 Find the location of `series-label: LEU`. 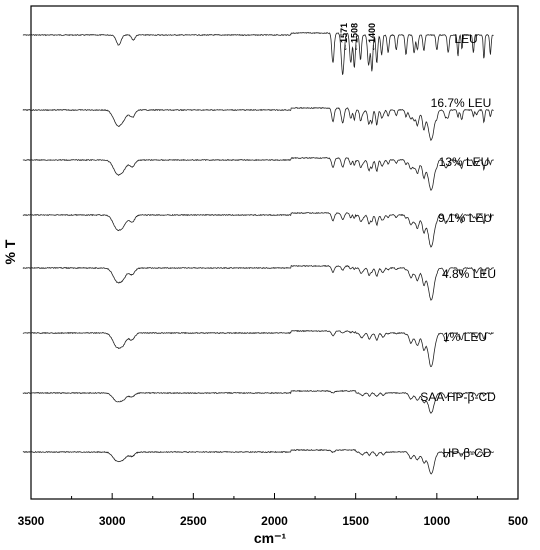

series-label: LEU is located at coordinates (465, 39).